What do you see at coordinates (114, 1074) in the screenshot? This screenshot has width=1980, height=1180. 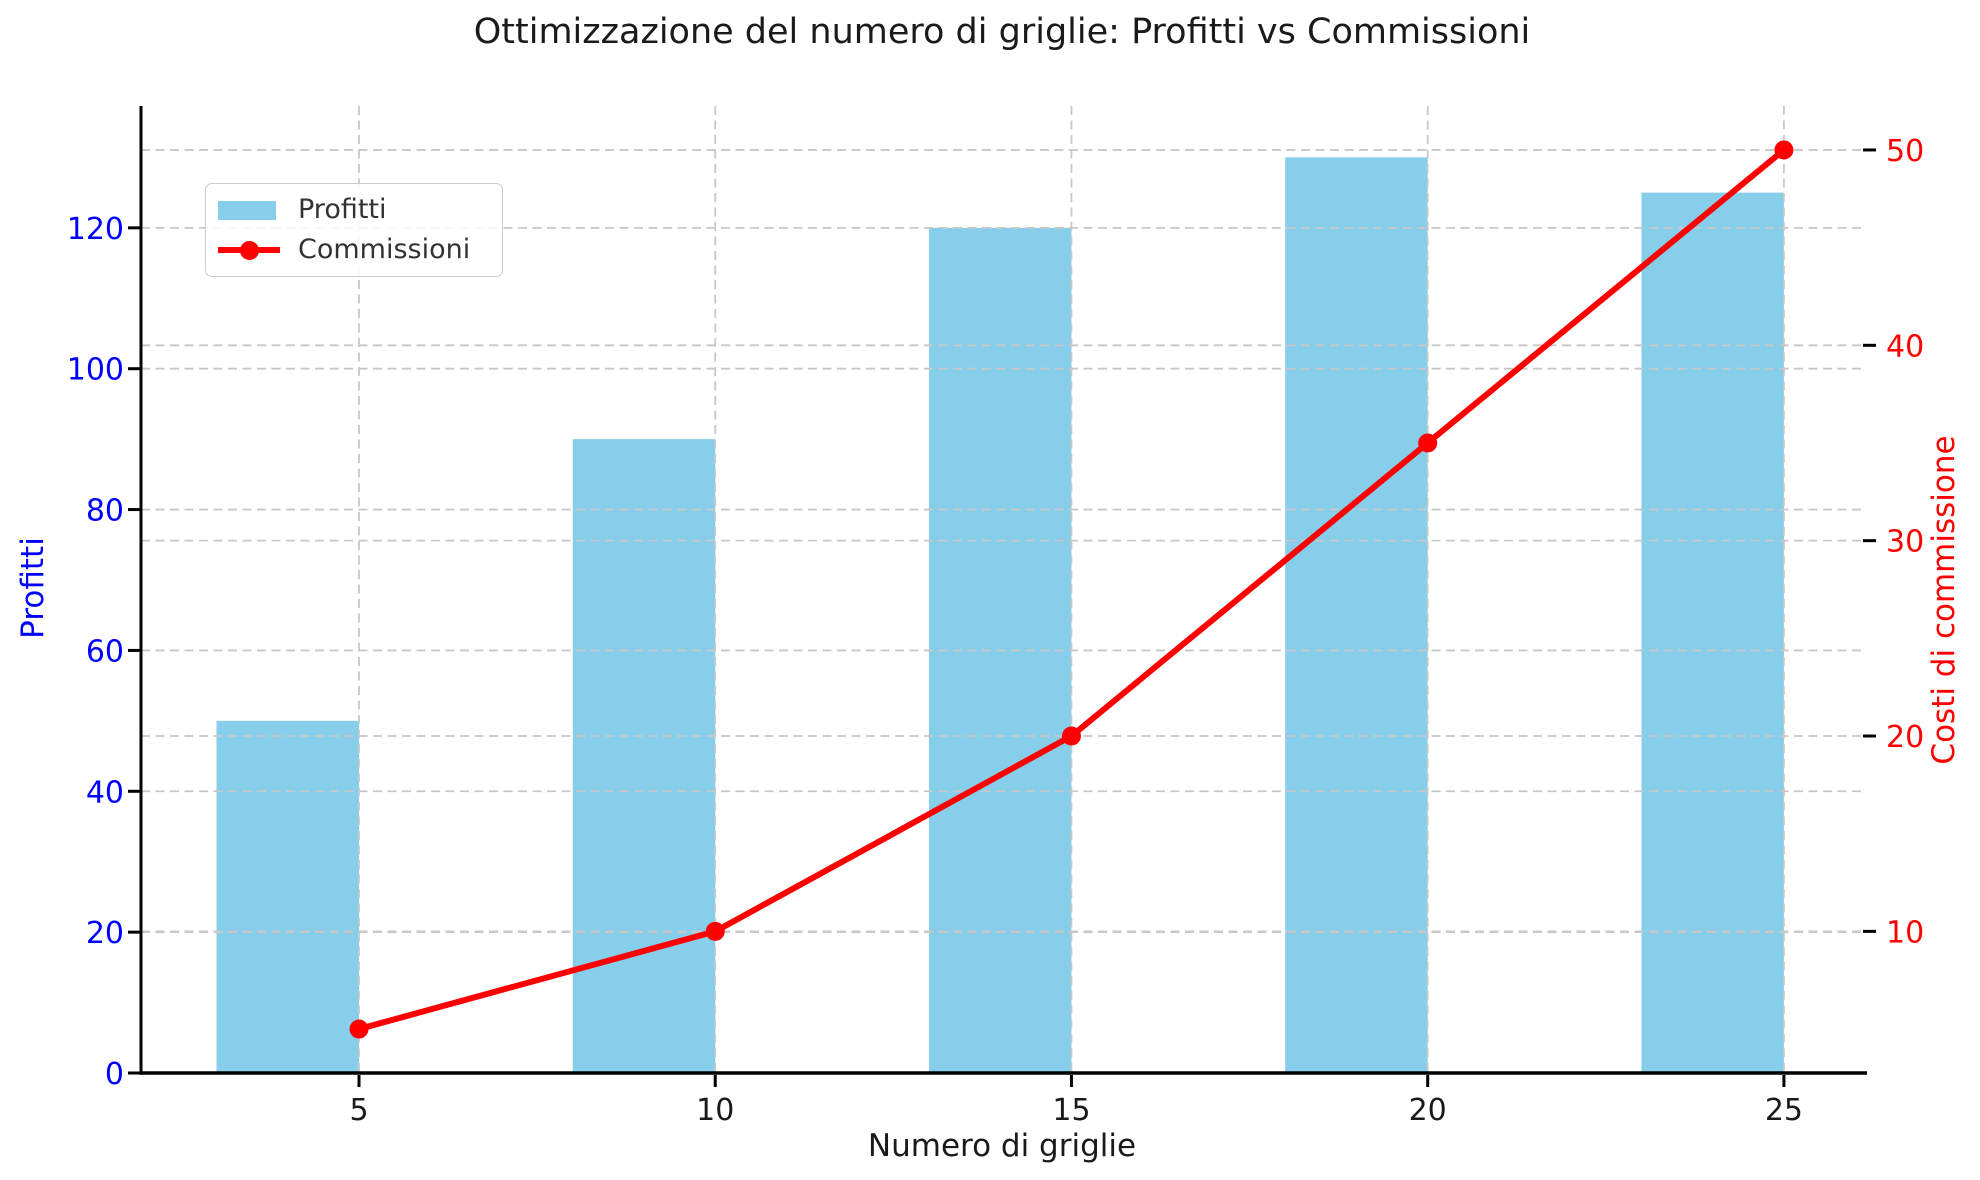 I see `left-y-tick-label: 0` at bounding box center [114, 1074].